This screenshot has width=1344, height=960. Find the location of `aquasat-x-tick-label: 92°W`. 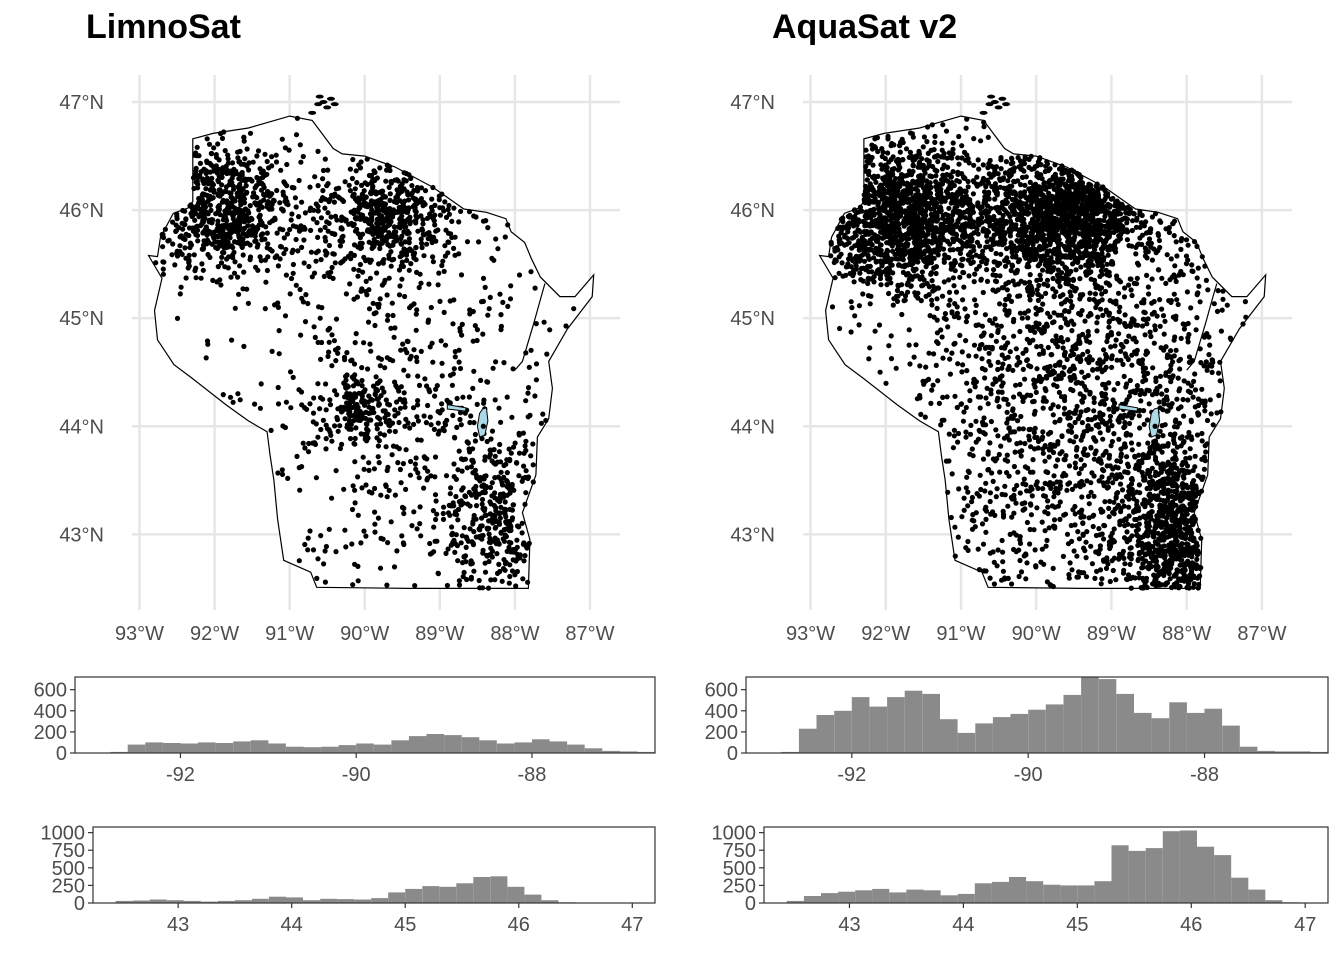

aquasat-x-tick-label: 92°W is located at coordinates (885, 634).